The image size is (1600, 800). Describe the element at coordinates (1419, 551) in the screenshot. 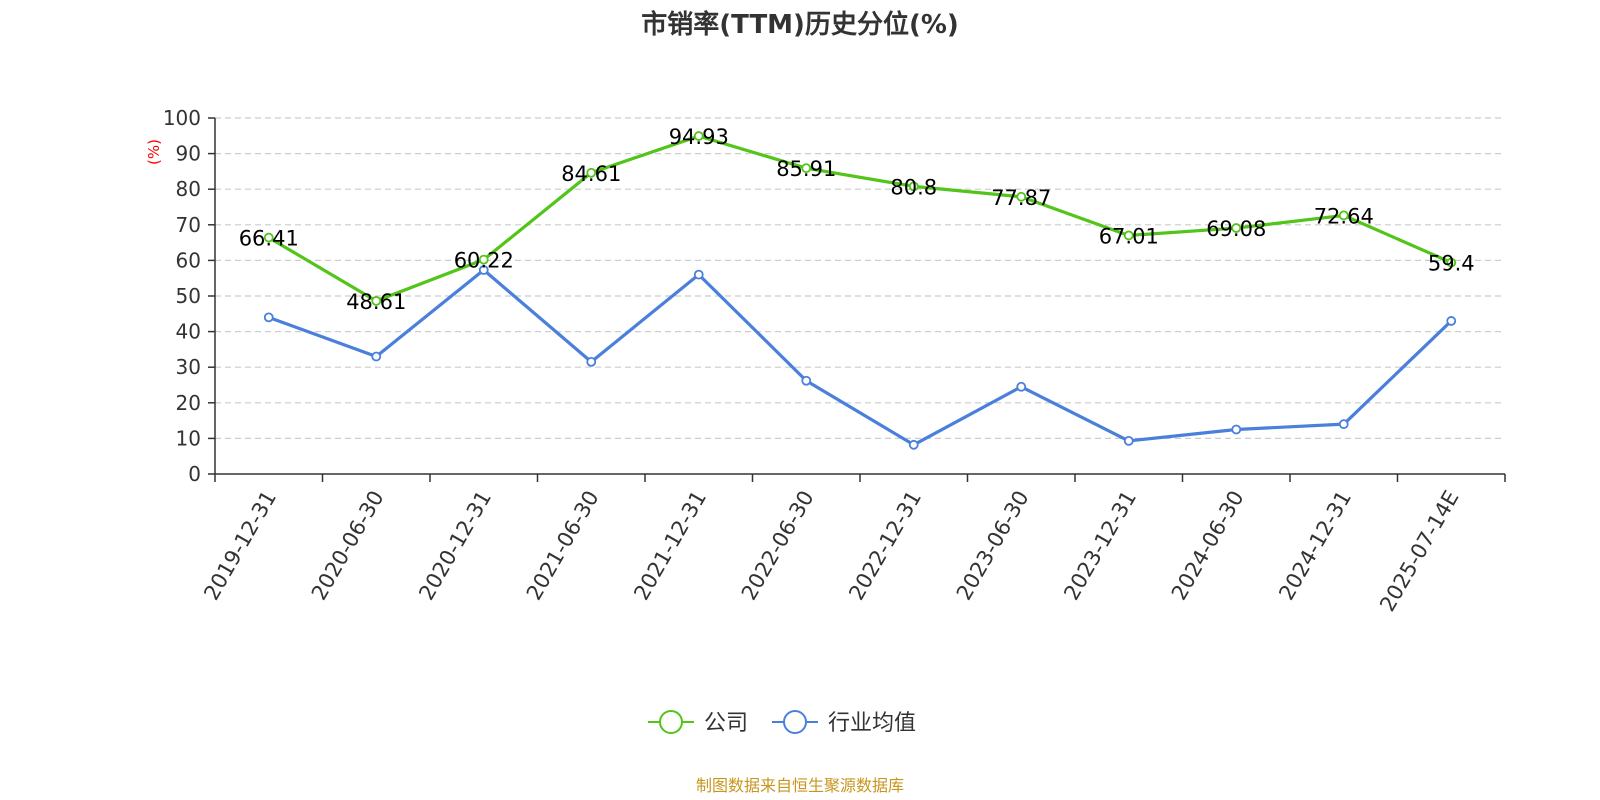

I see `x-tick-label: 2025-07-14E` at that location.